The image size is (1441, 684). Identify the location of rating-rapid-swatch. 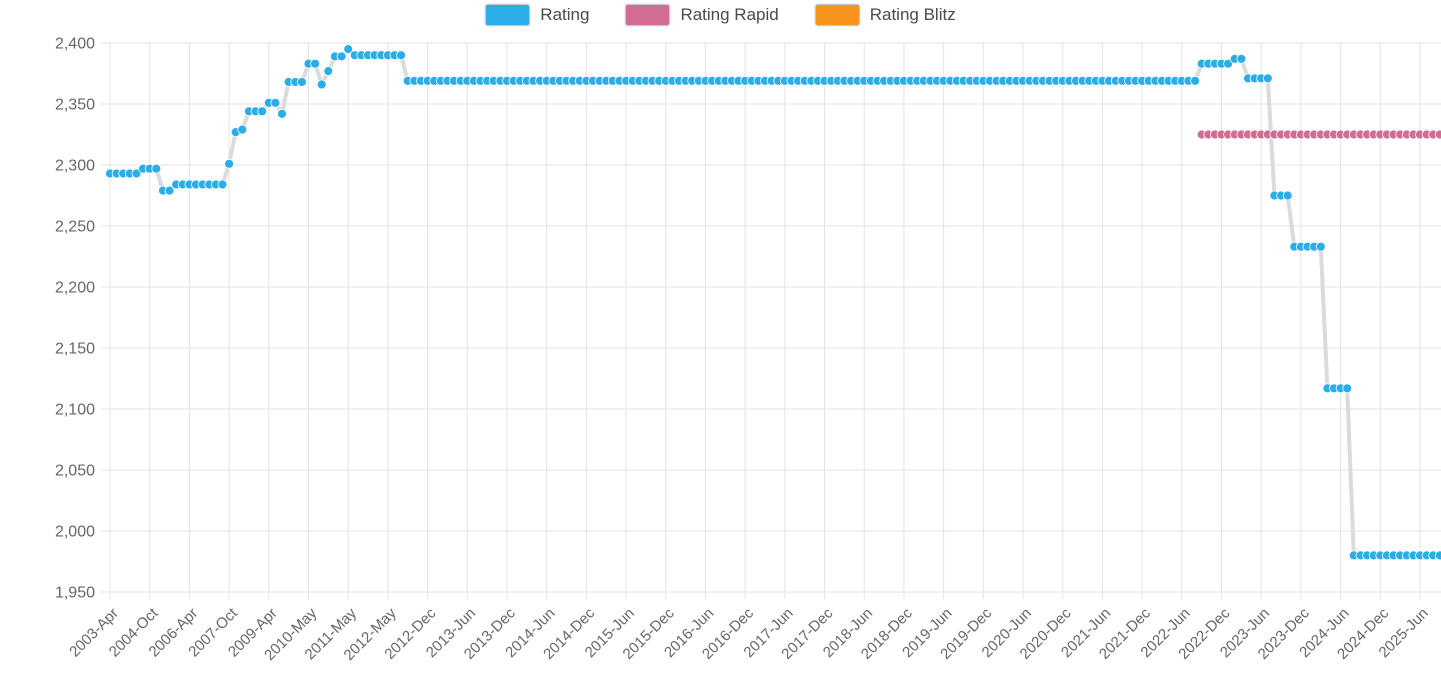
(648, 15).